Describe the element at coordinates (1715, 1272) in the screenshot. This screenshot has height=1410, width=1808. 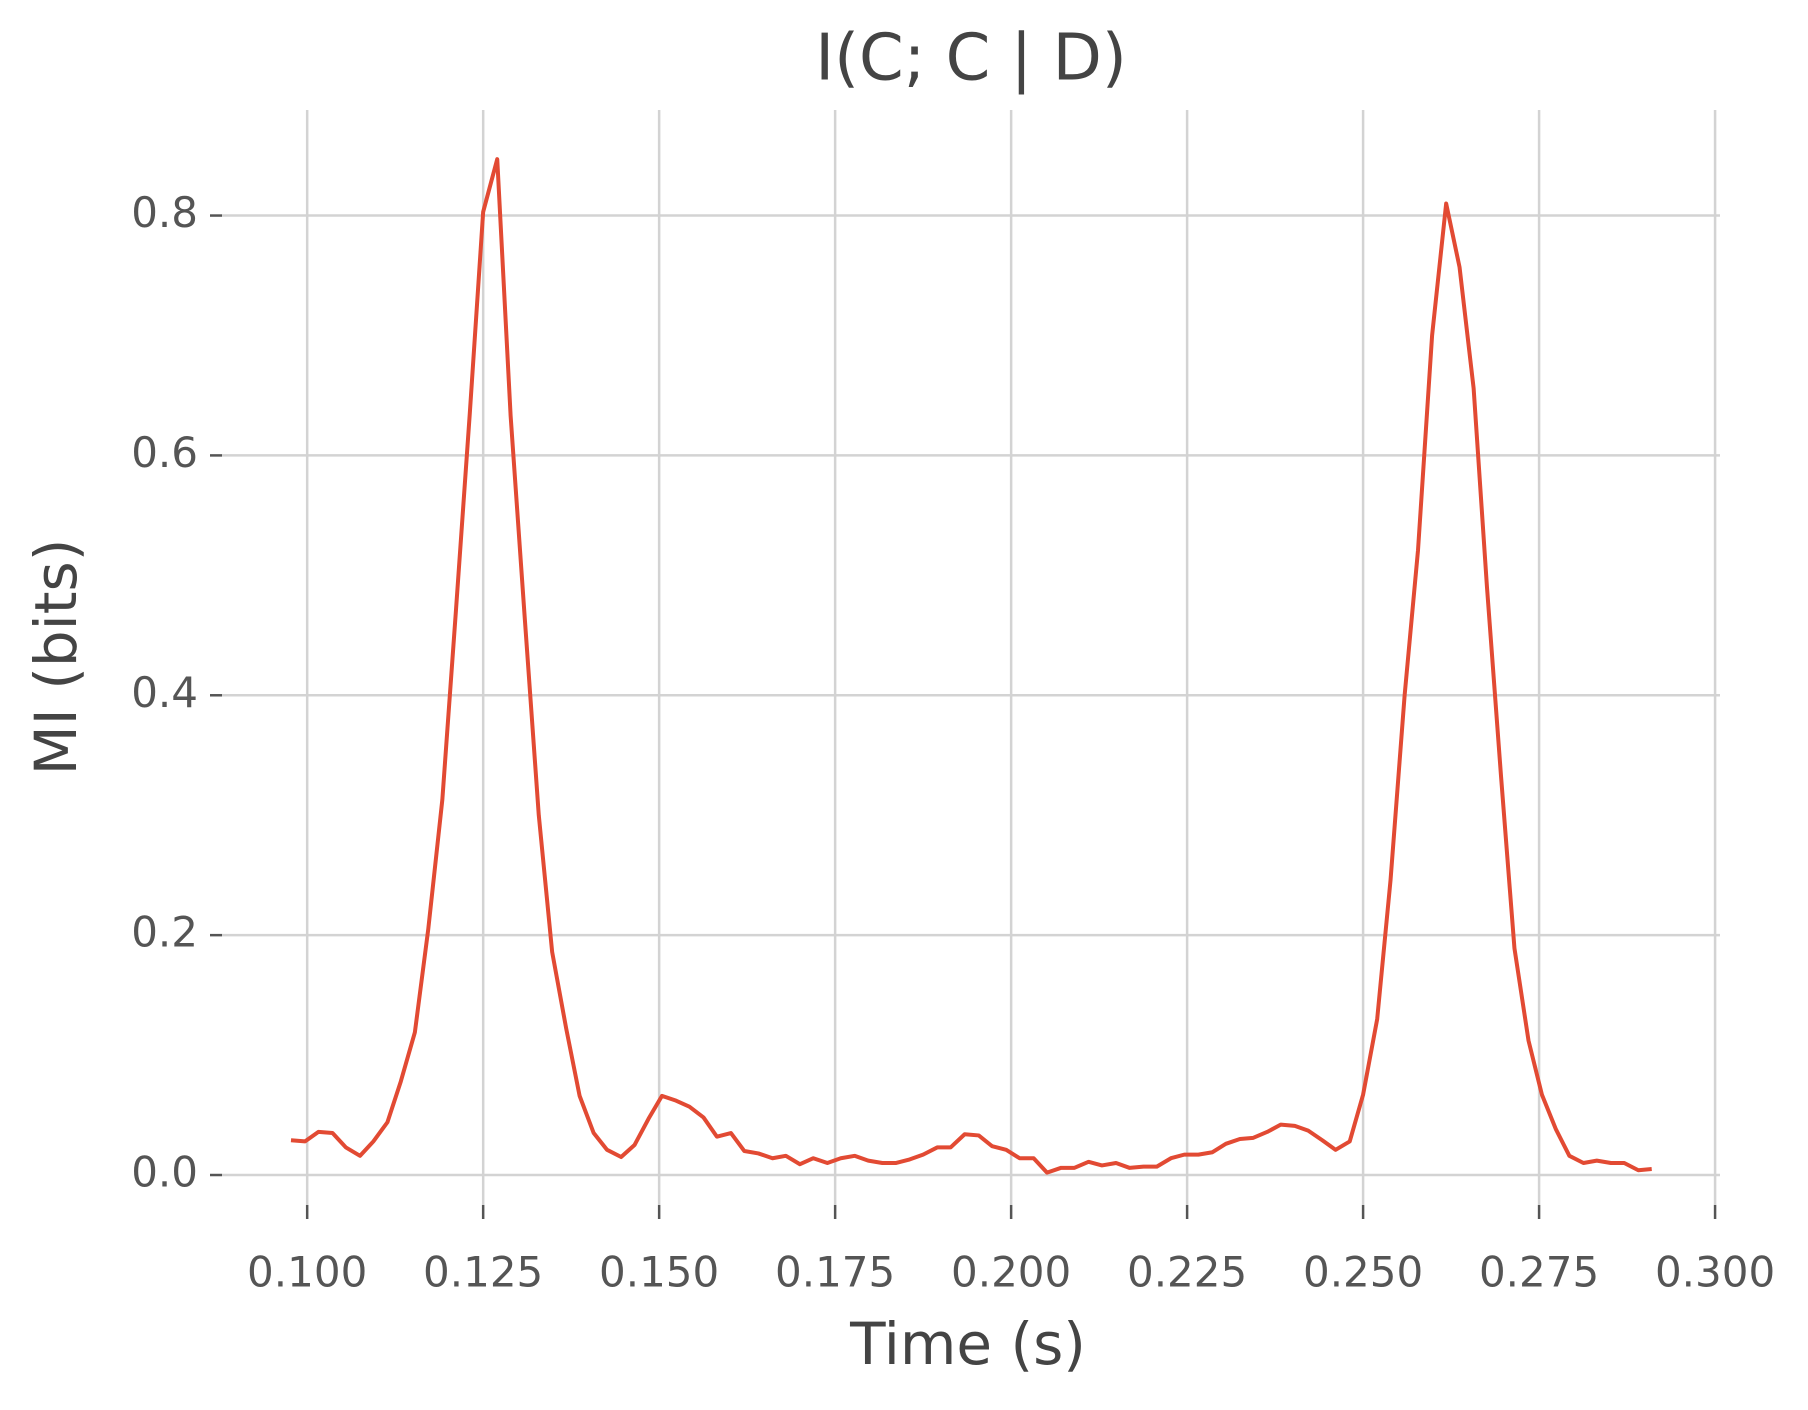
I see `x-tick-label: 0.300` at that location.